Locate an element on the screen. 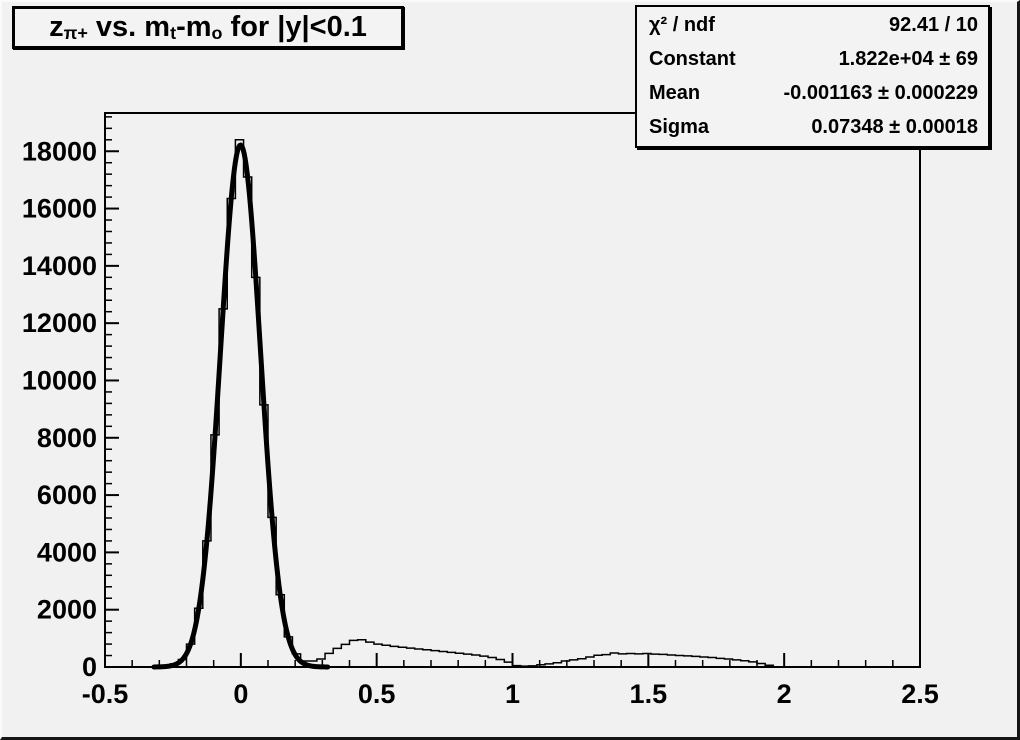 The height and width of the screenshot is (740, 1020). y-tick-label: 8000 is located at coordinates (67, 438).